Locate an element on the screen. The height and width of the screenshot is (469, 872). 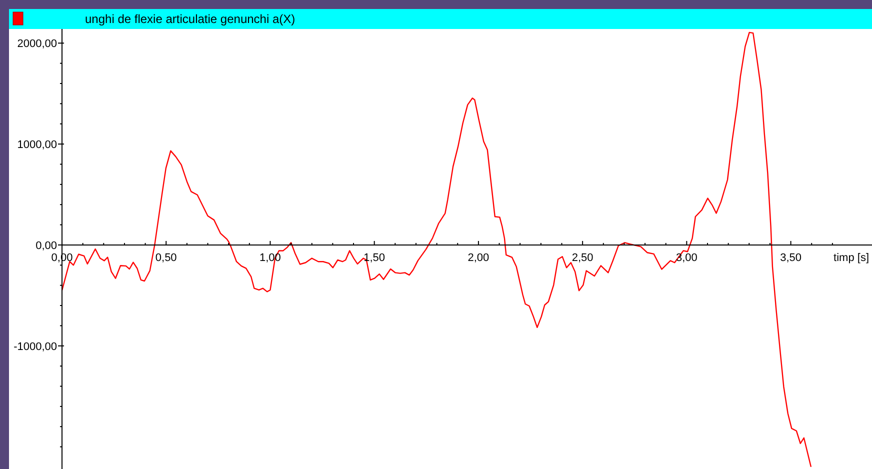
x-tick-label: 2,00 is located at coordinates (479, 258).